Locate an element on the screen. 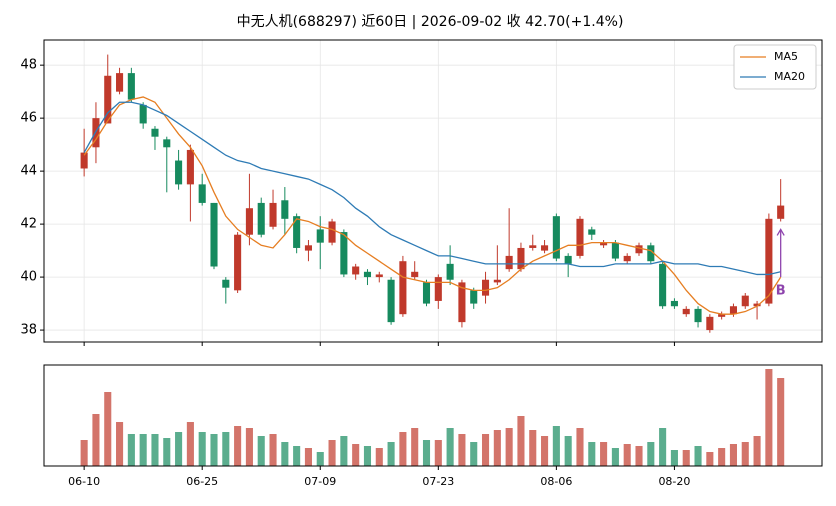  legend-label: MA5 is located at coordinates (786, 56).